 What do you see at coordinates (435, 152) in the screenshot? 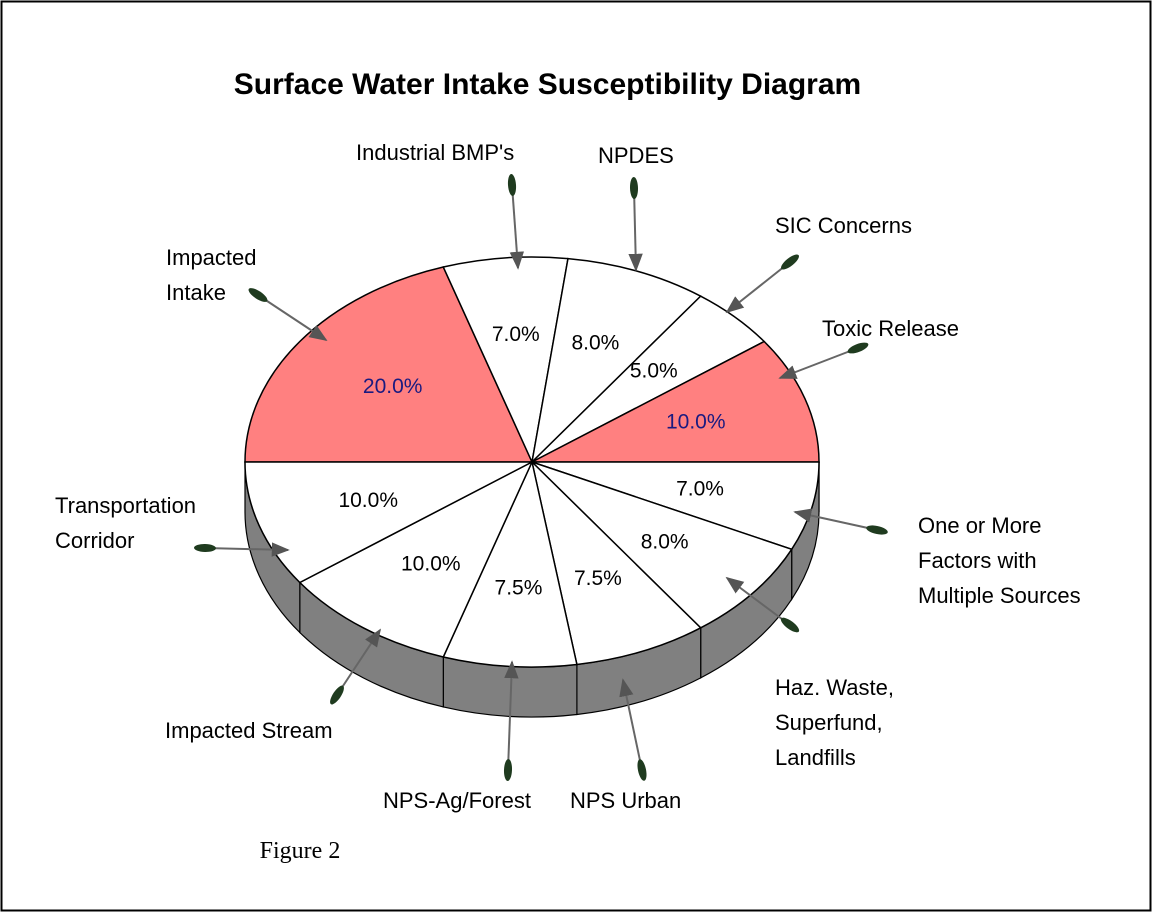
I see `category-label: Industrial BMP's` at bounding box center [435, 152].